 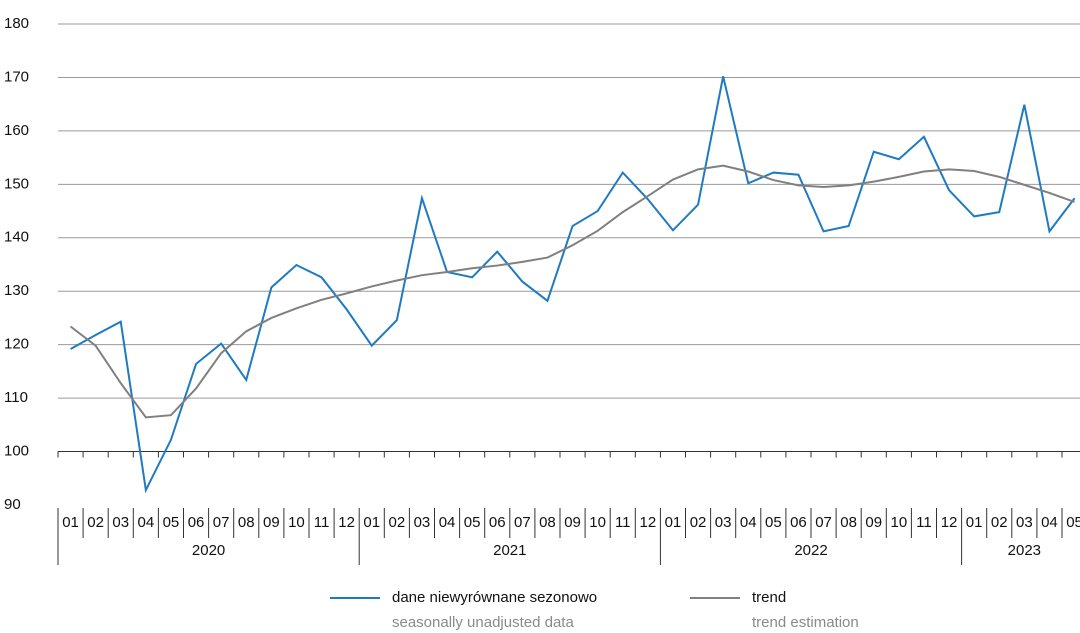 What do you see at coordinates (16, 76) in the screenshot?
I see `y-tick-label: 170` at bounding box center [16, 76].